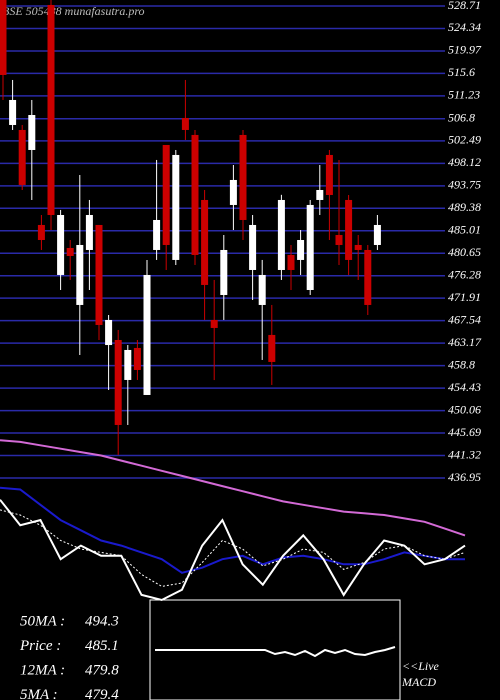 This screenshot has width=500, height=700. I want to click on y-tick-label: 519.97, so click(465, 50).